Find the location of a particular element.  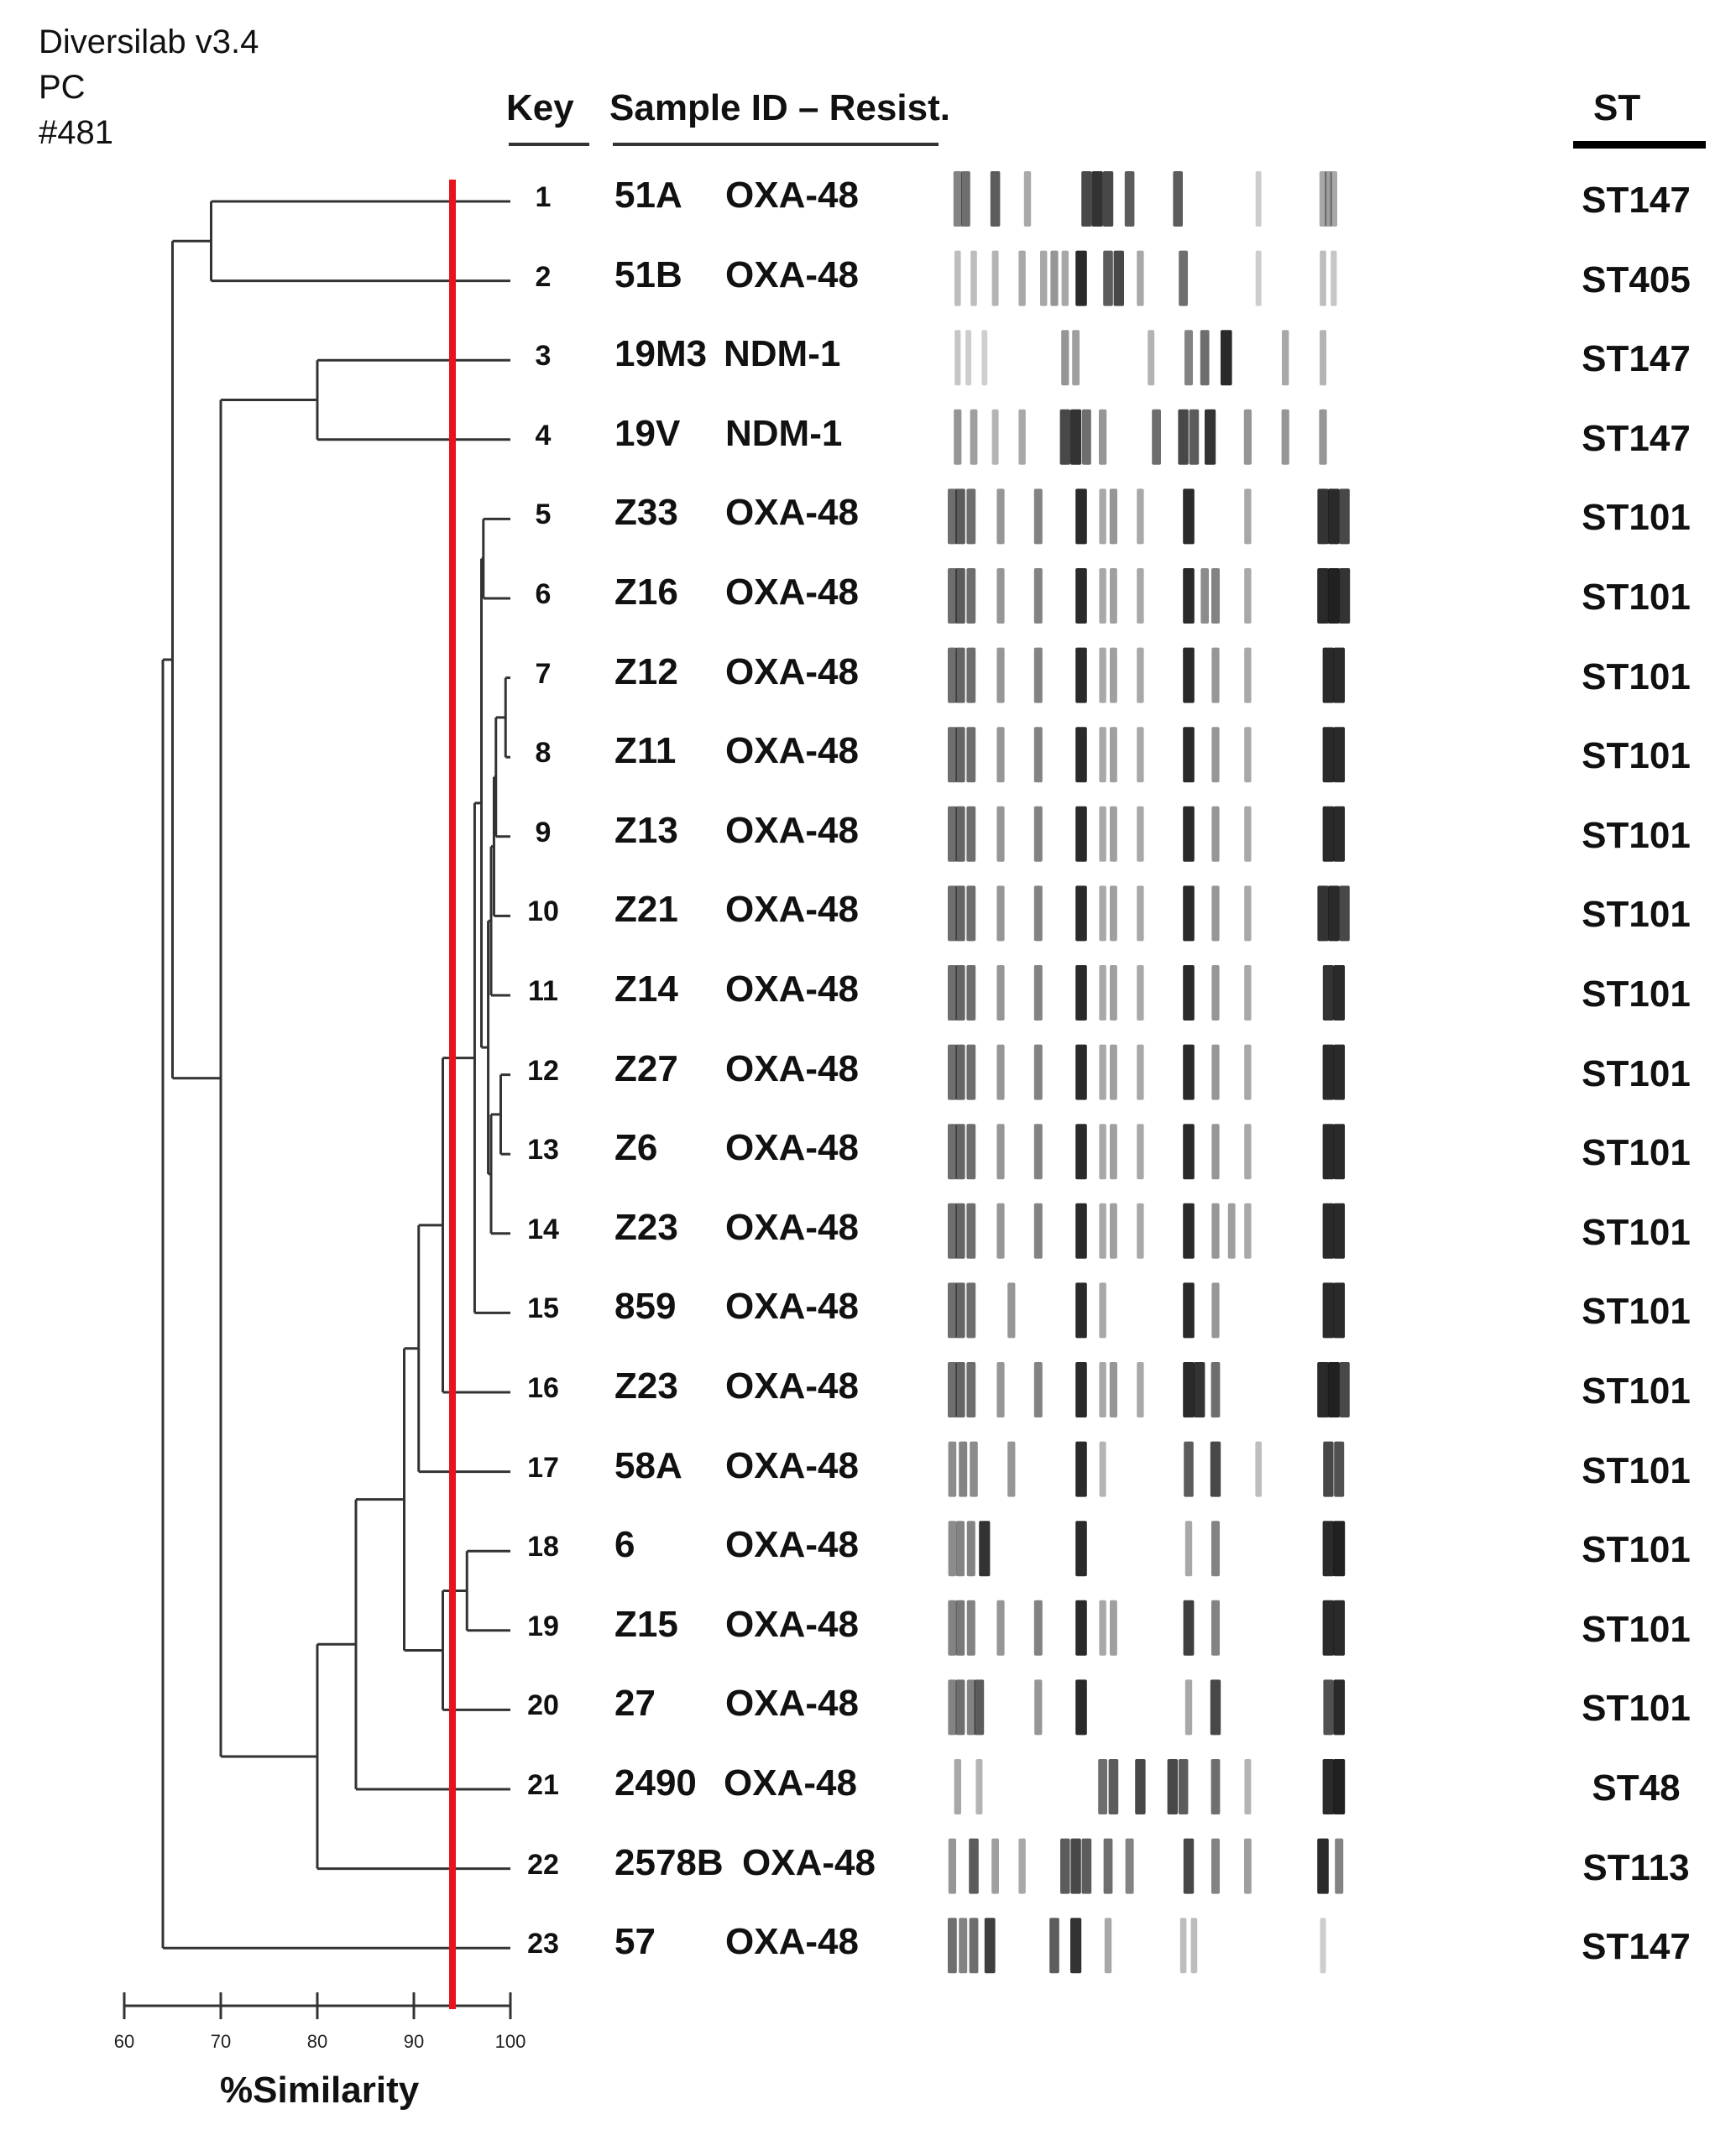

sample-key: 18 is located at coordinates (543, 1547).